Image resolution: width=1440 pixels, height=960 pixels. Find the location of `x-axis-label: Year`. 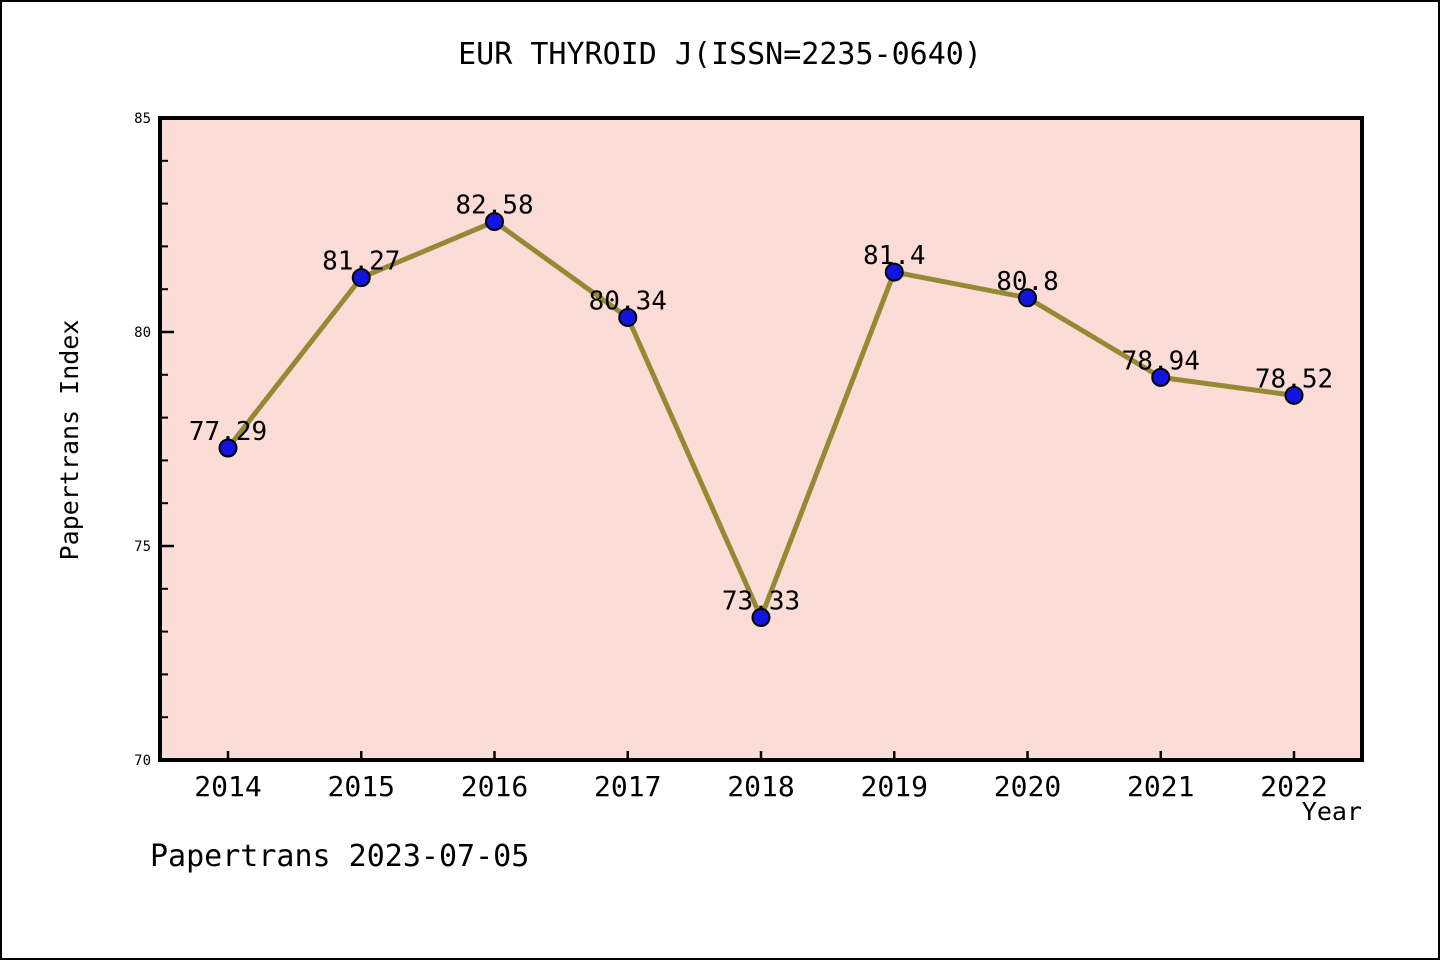

x-axis-label: Year is located at coordinates (1332, 811).